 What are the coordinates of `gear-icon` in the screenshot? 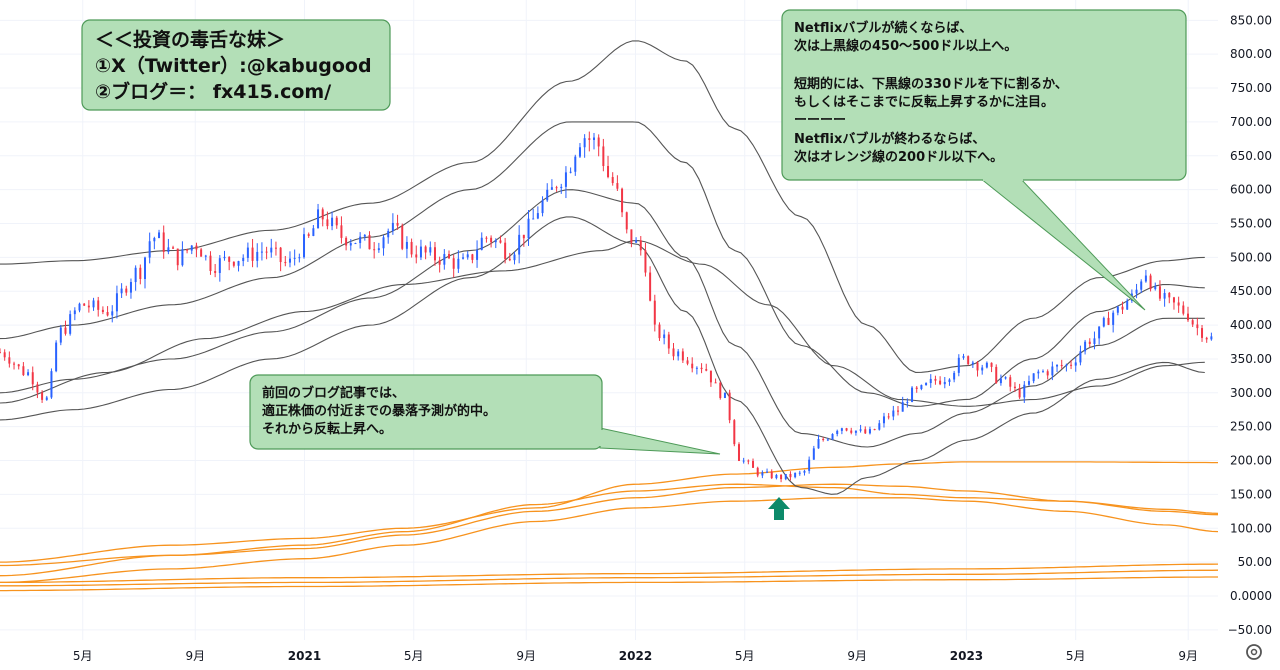 It's located at (1254, 652).